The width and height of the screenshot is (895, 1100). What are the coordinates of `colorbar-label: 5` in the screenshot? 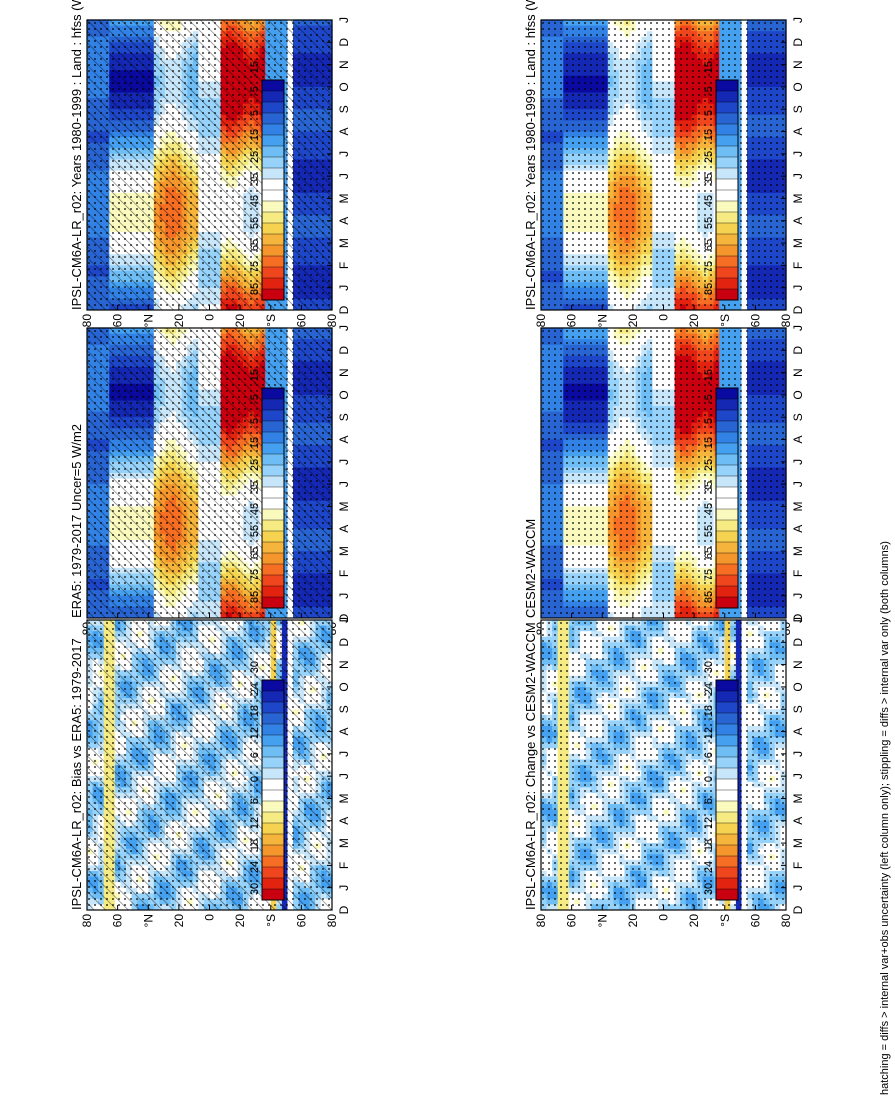 It's located at (255, 113).